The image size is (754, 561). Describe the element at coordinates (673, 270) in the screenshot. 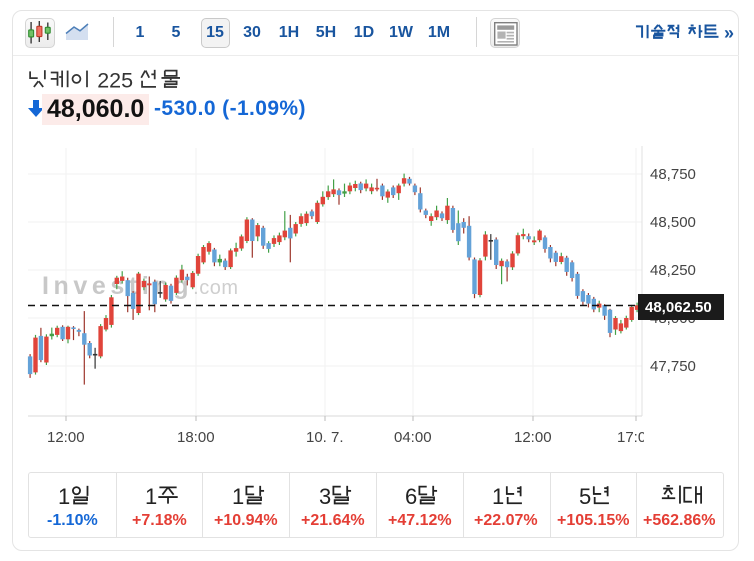

I see `svg-text: 48,250` at that location.